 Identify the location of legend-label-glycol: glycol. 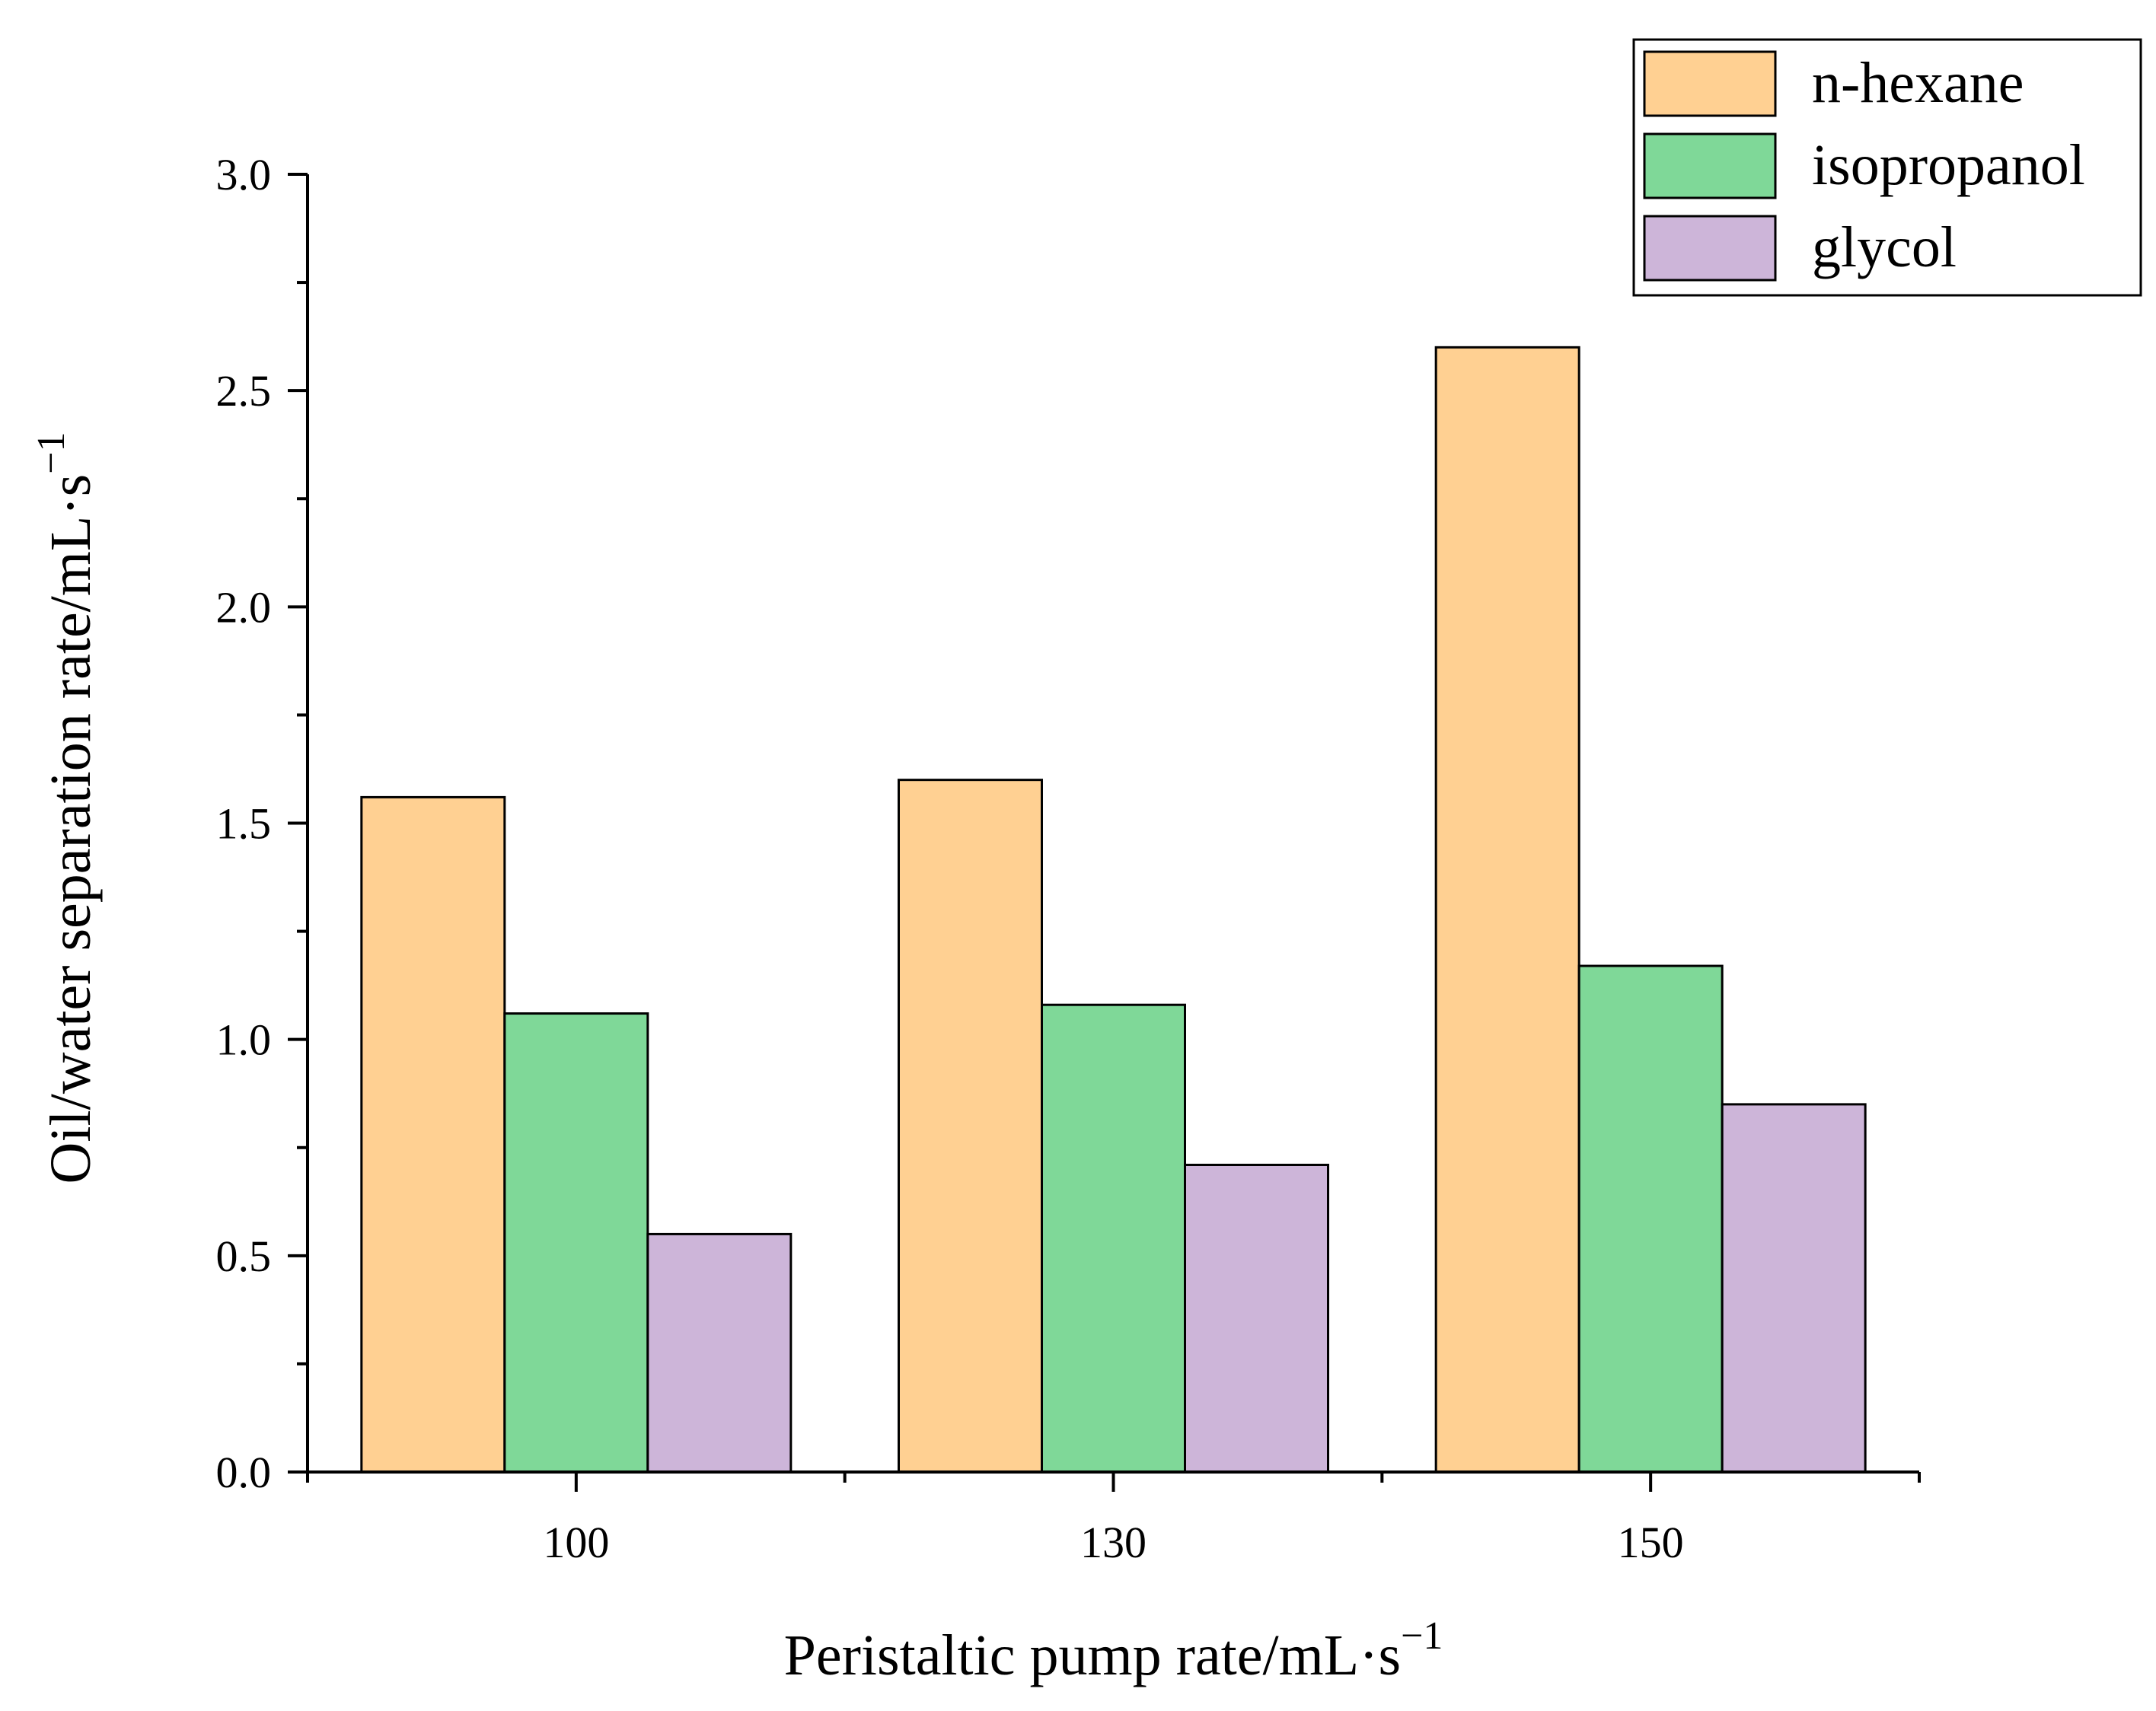
(1884, 247).